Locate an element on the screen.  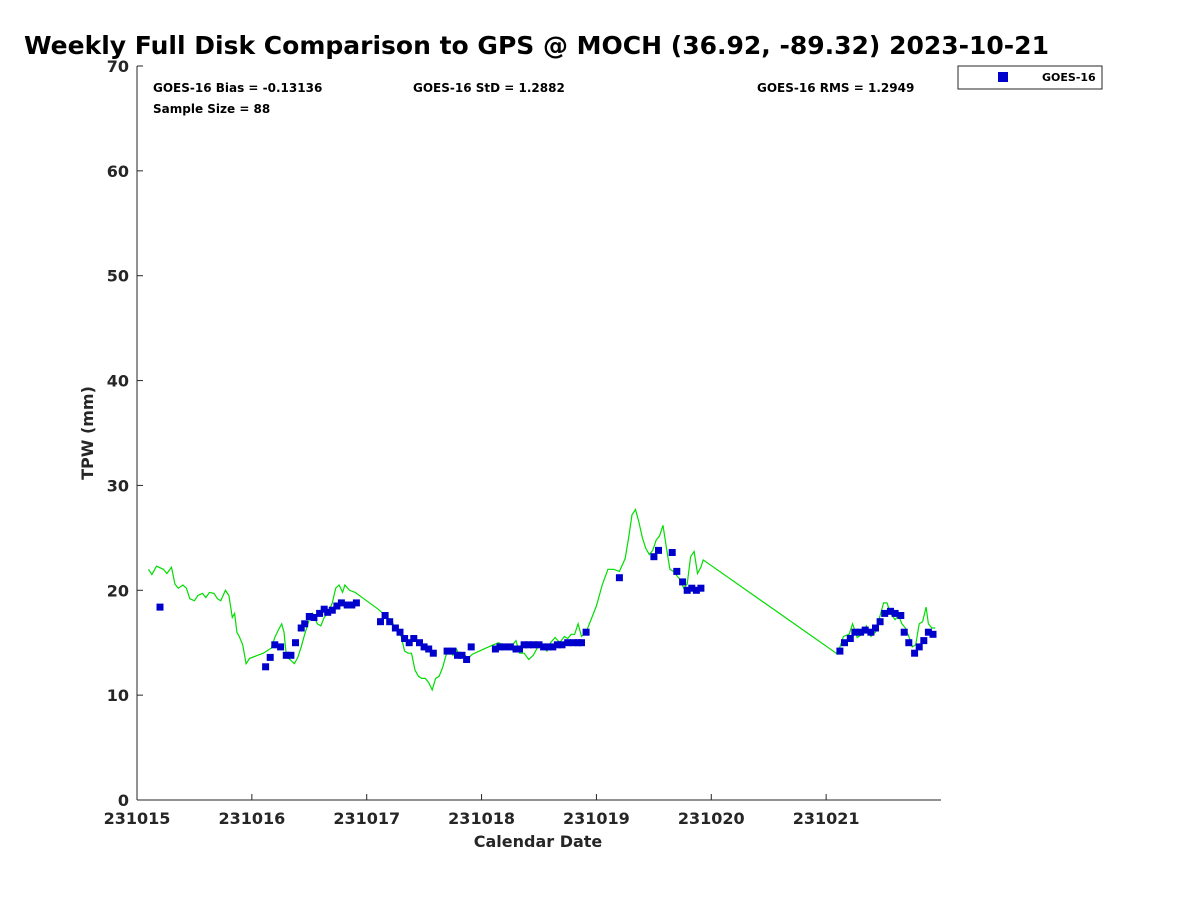
x-tick-label: 231021 is located at coordinates (826, 818).